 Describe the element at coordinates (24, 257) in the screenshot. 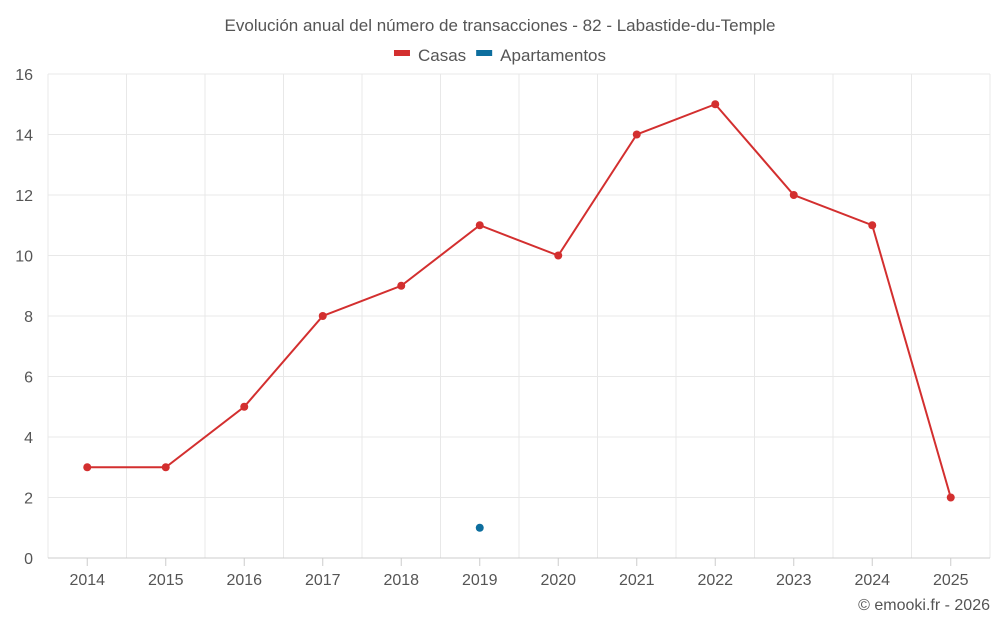

I see `y-tick-label: 10` at that location.